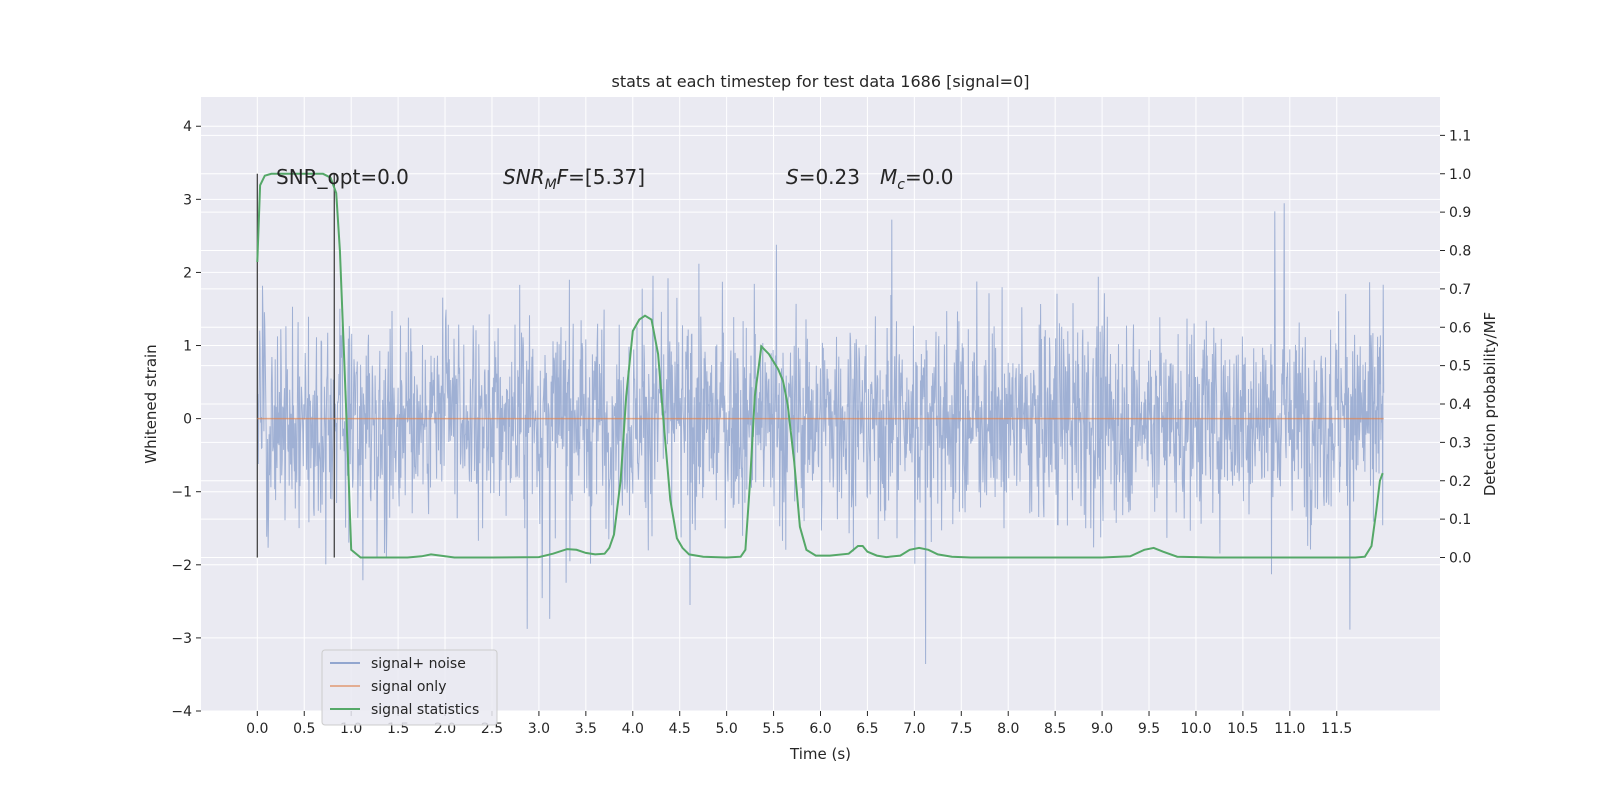 This screenshot has width=1600, height=800. Describe the element at coordinates (1055, 729) in the screenshot. I see `x-tick-label: 8.5` at that location.